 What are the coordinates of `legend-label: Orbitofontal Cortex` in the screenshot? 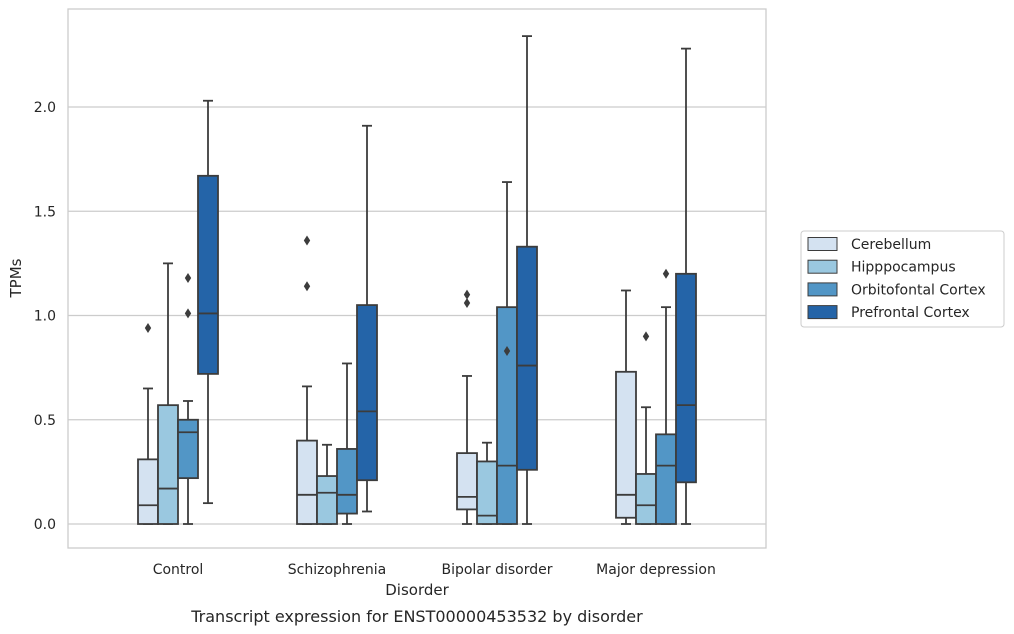 It's located at (918, 290).